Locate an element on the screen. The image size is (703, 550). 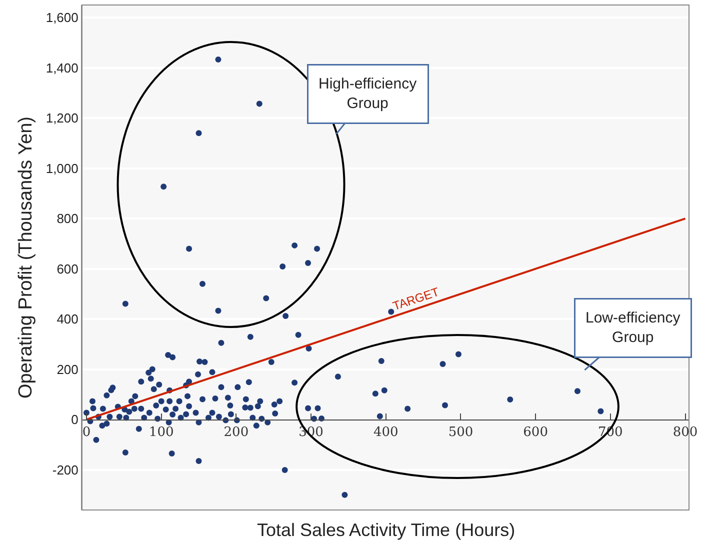
x-tick-label: 0 is located at coordinates (86, 432).